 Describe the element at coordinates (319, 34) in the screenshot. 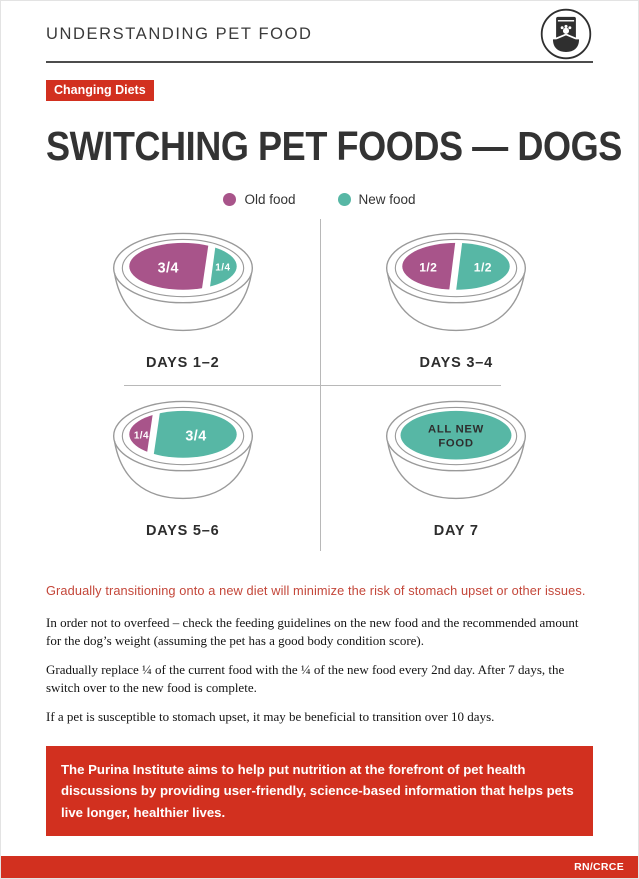

I see `page-header: UNDERSTANDING PET FOOD` at that location.